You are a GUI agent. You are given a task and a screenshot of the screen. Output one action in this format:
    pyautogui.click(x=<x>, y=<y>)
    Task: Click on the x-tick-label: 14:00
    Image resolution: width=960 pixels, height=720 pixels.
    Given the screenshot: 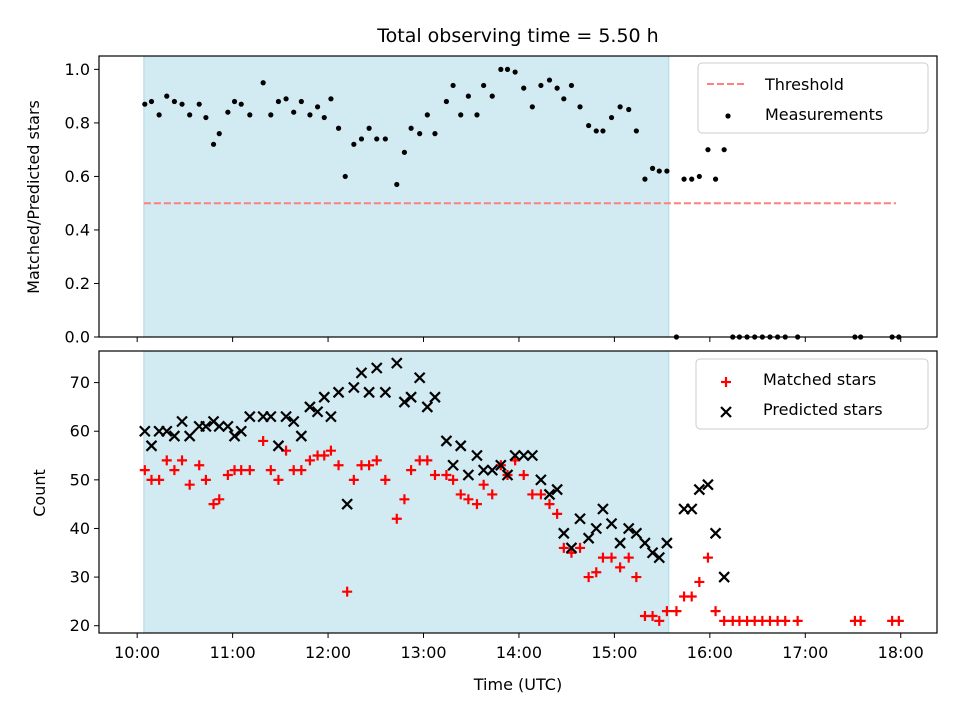 What is the action you would take?
    pyautogui.click(x=519, y=652)
    